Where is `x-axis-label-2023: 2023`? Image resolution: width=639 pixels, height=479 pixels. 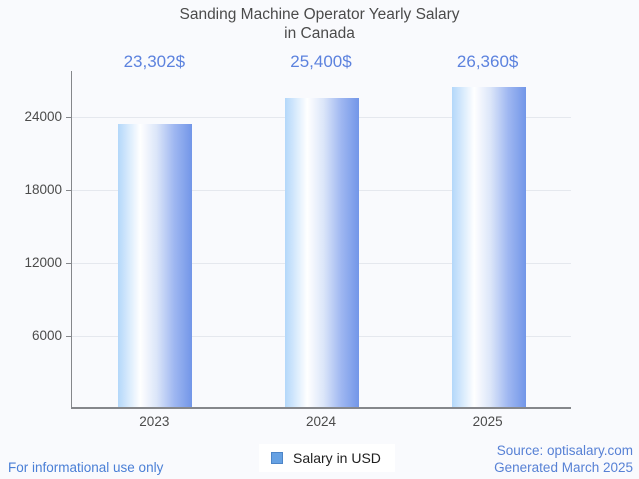 x-axis-label-2023: 2023 is located at coordinates (154, 421).